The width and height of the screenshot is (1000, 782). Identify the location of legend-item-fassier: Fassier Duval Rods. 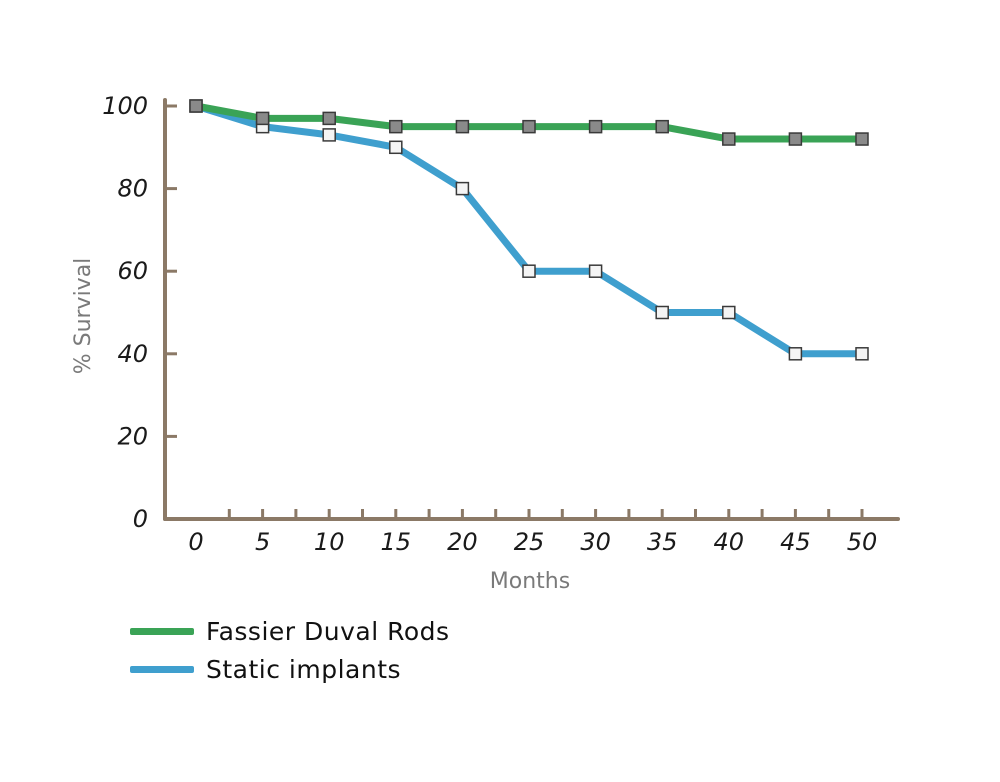
(290, 631).